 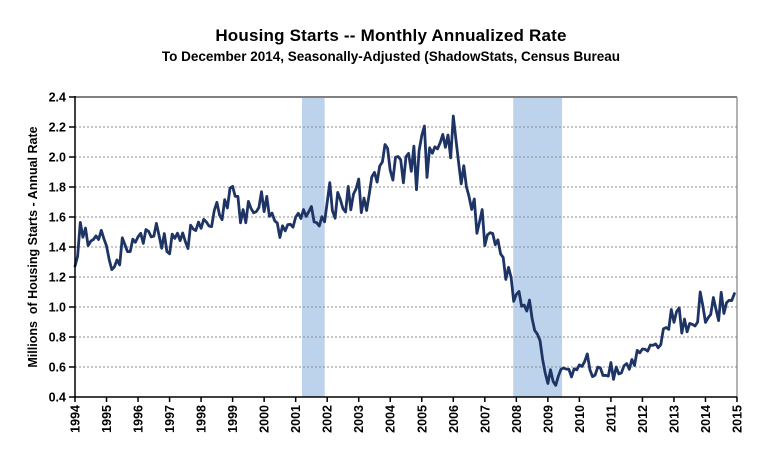 What do you see at coordinates (454, 419) in the screenshot?
I see `x-tick-label: 2006` at bounding box center [454, 419].